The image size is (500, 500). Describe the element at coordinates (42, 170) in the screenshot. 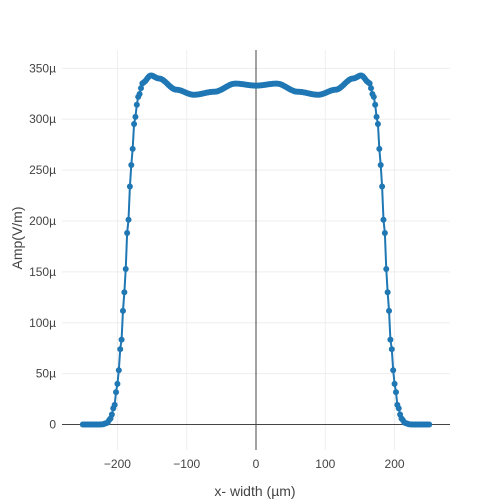

I see `y-tick-label: 250µ` at that location.